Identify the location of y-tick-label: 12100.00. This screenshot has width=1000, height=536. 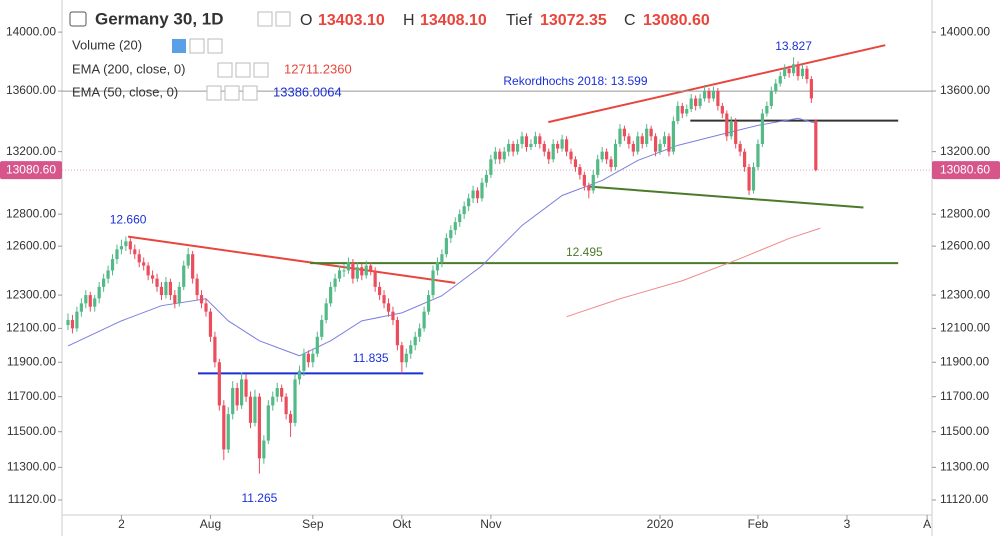
(31, 328).